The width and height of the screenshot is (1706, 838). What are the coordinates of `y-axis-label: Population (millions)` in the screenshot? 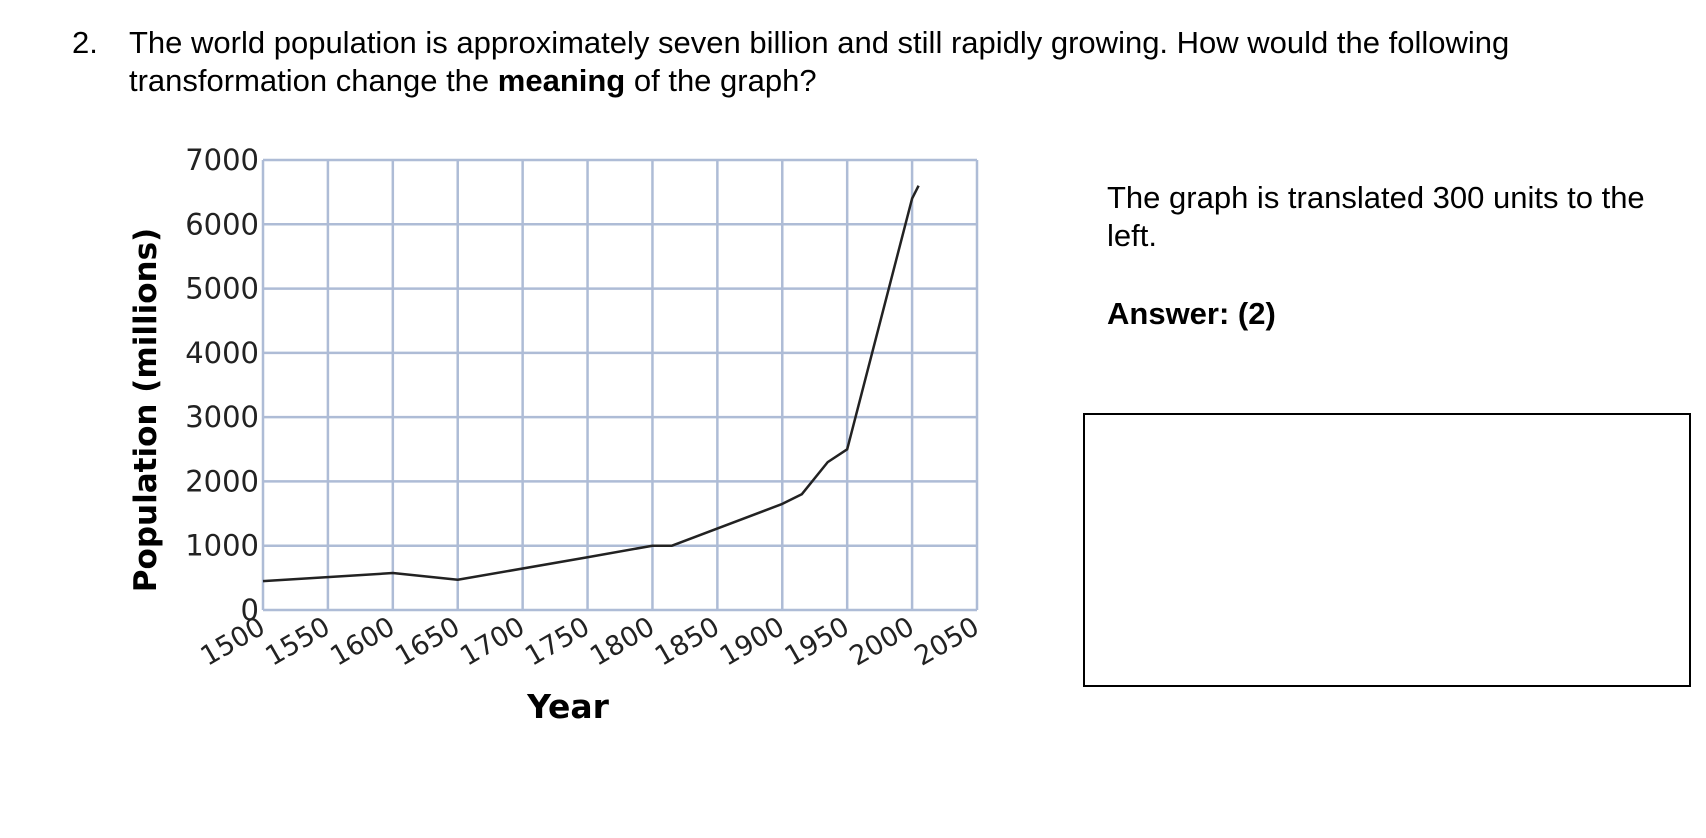 It's located at (146, 410).